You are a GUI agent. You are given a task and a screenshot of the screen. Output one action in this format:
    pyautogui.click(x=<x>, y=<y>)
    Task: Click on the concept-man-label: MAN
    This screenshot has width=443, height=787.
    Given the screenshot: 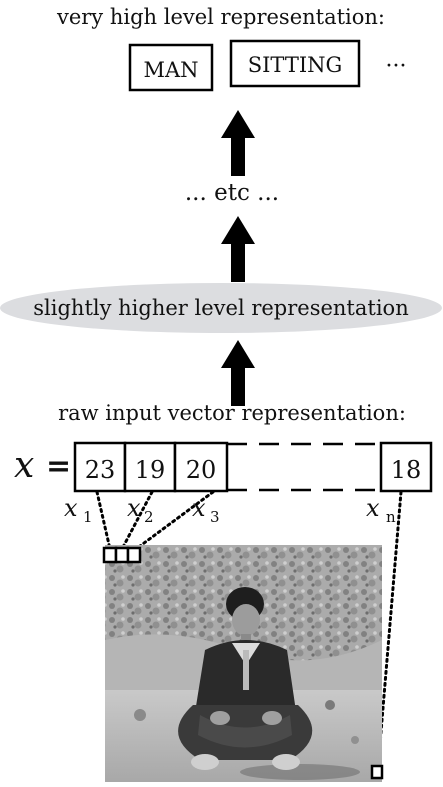 What is the action you would take?
    pyautogui.click(x=170, y=70)
    